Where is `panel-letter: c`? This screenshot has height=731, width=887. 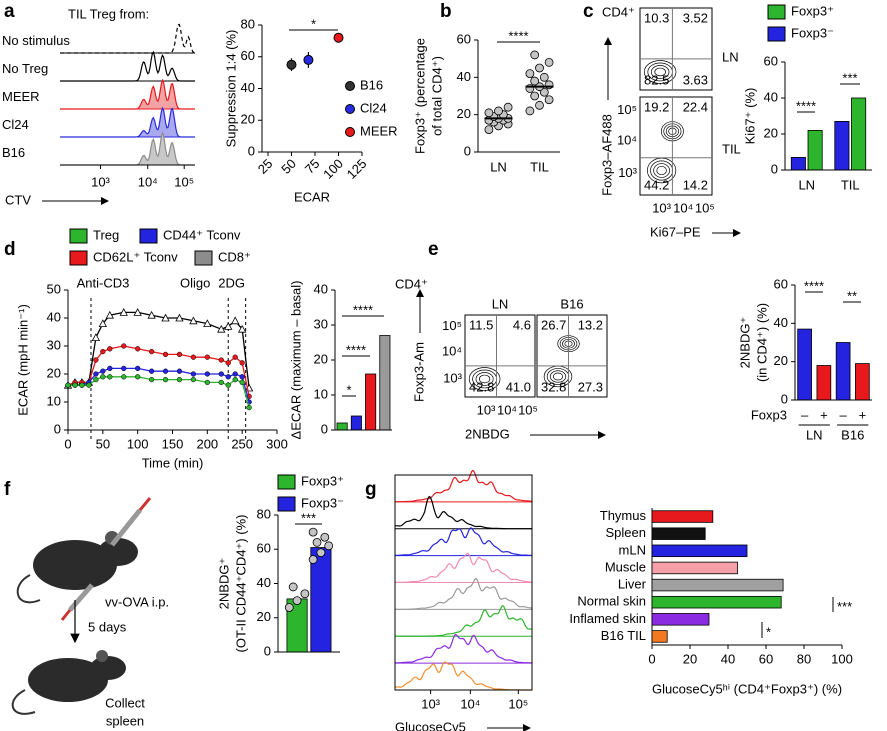
panel-letter: c is located at coordinates (588, 11).